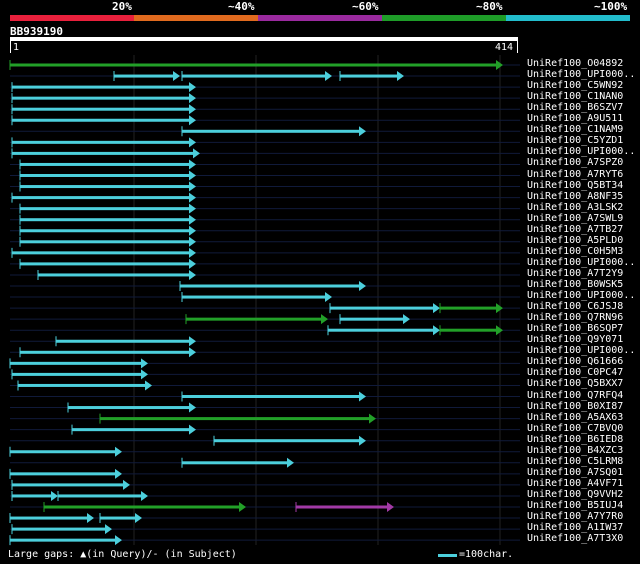  Describe the element at coordinates (575, 494) in the screenshot. I see `hit-label: UniRef100_Q9VVH2` at that location.